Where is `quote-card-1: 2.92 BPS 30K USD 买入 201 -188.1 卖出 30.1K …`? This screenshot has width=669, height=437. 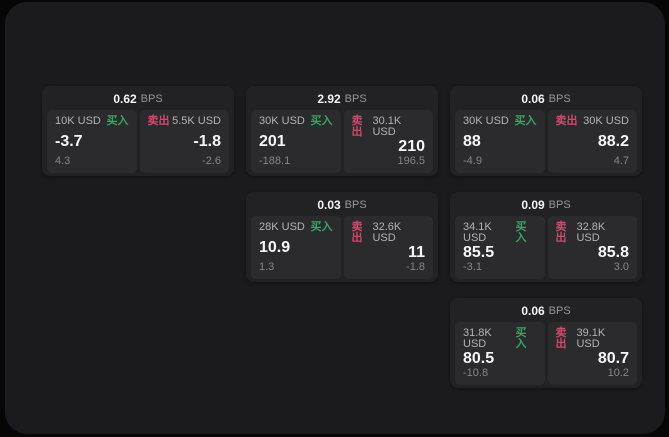
quote-card-1: 2.92 BPS 30K USD 买入 201 -188.1 卖出 30.1K … is located at coordinates (342, 131).